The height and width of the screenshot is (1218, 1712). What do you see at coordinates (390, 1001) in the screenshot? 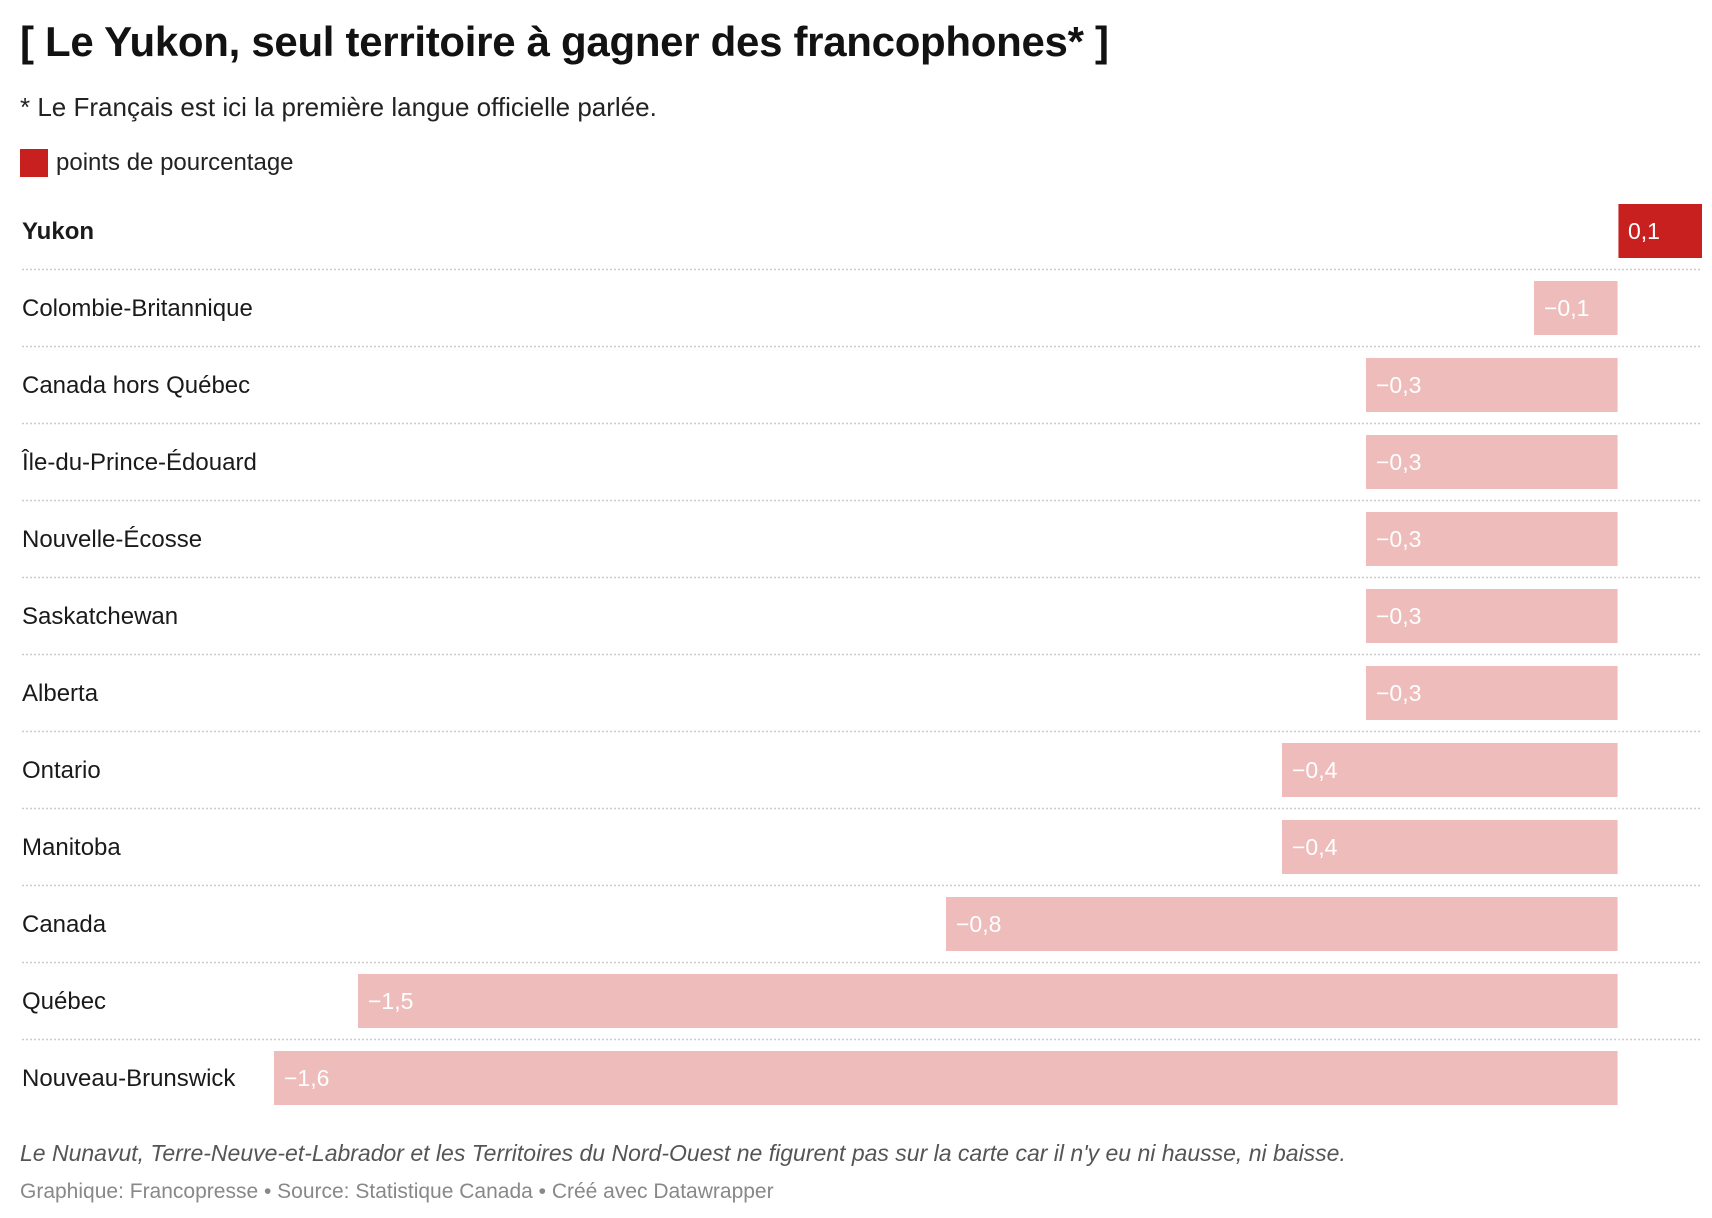
I see `value-label: −1,5` at bounding box center [390, 1001].